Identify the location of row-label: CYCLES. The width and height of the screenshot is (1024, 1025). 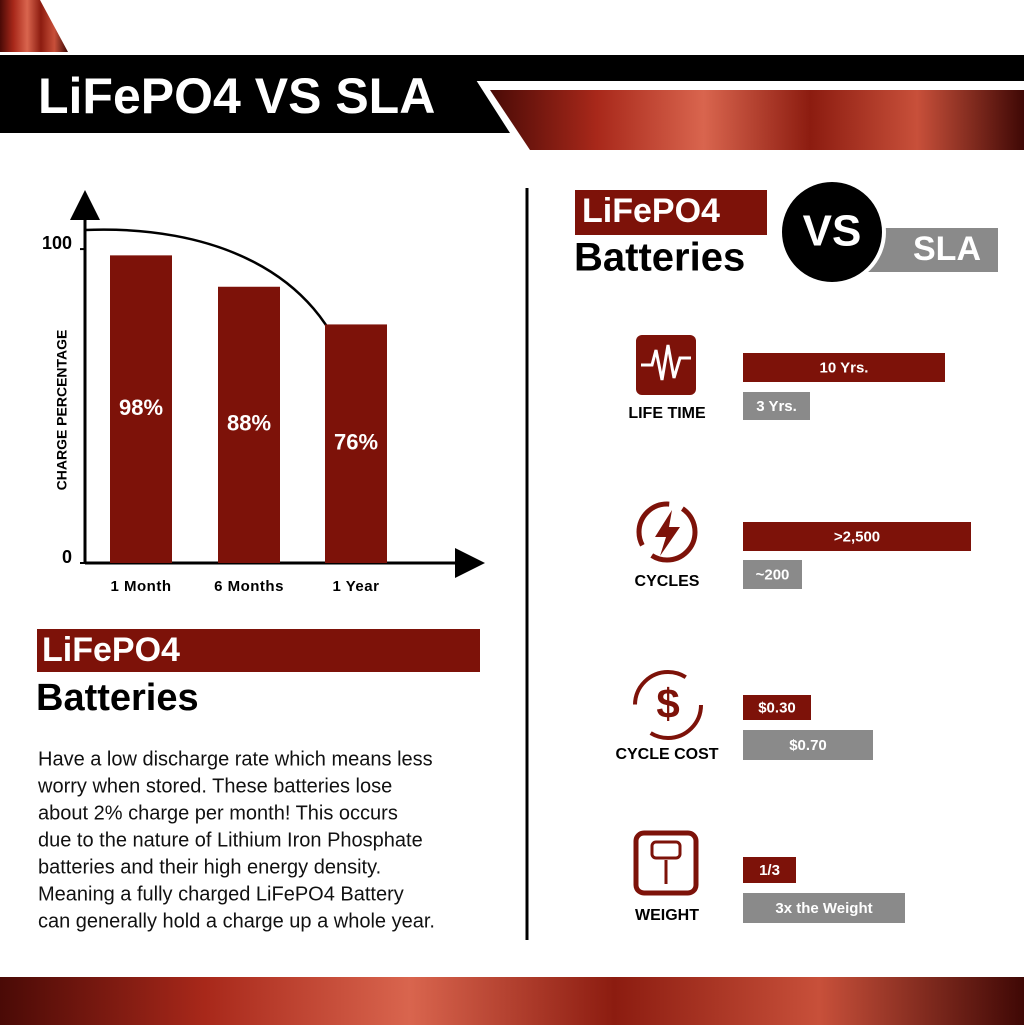
(667, 581).